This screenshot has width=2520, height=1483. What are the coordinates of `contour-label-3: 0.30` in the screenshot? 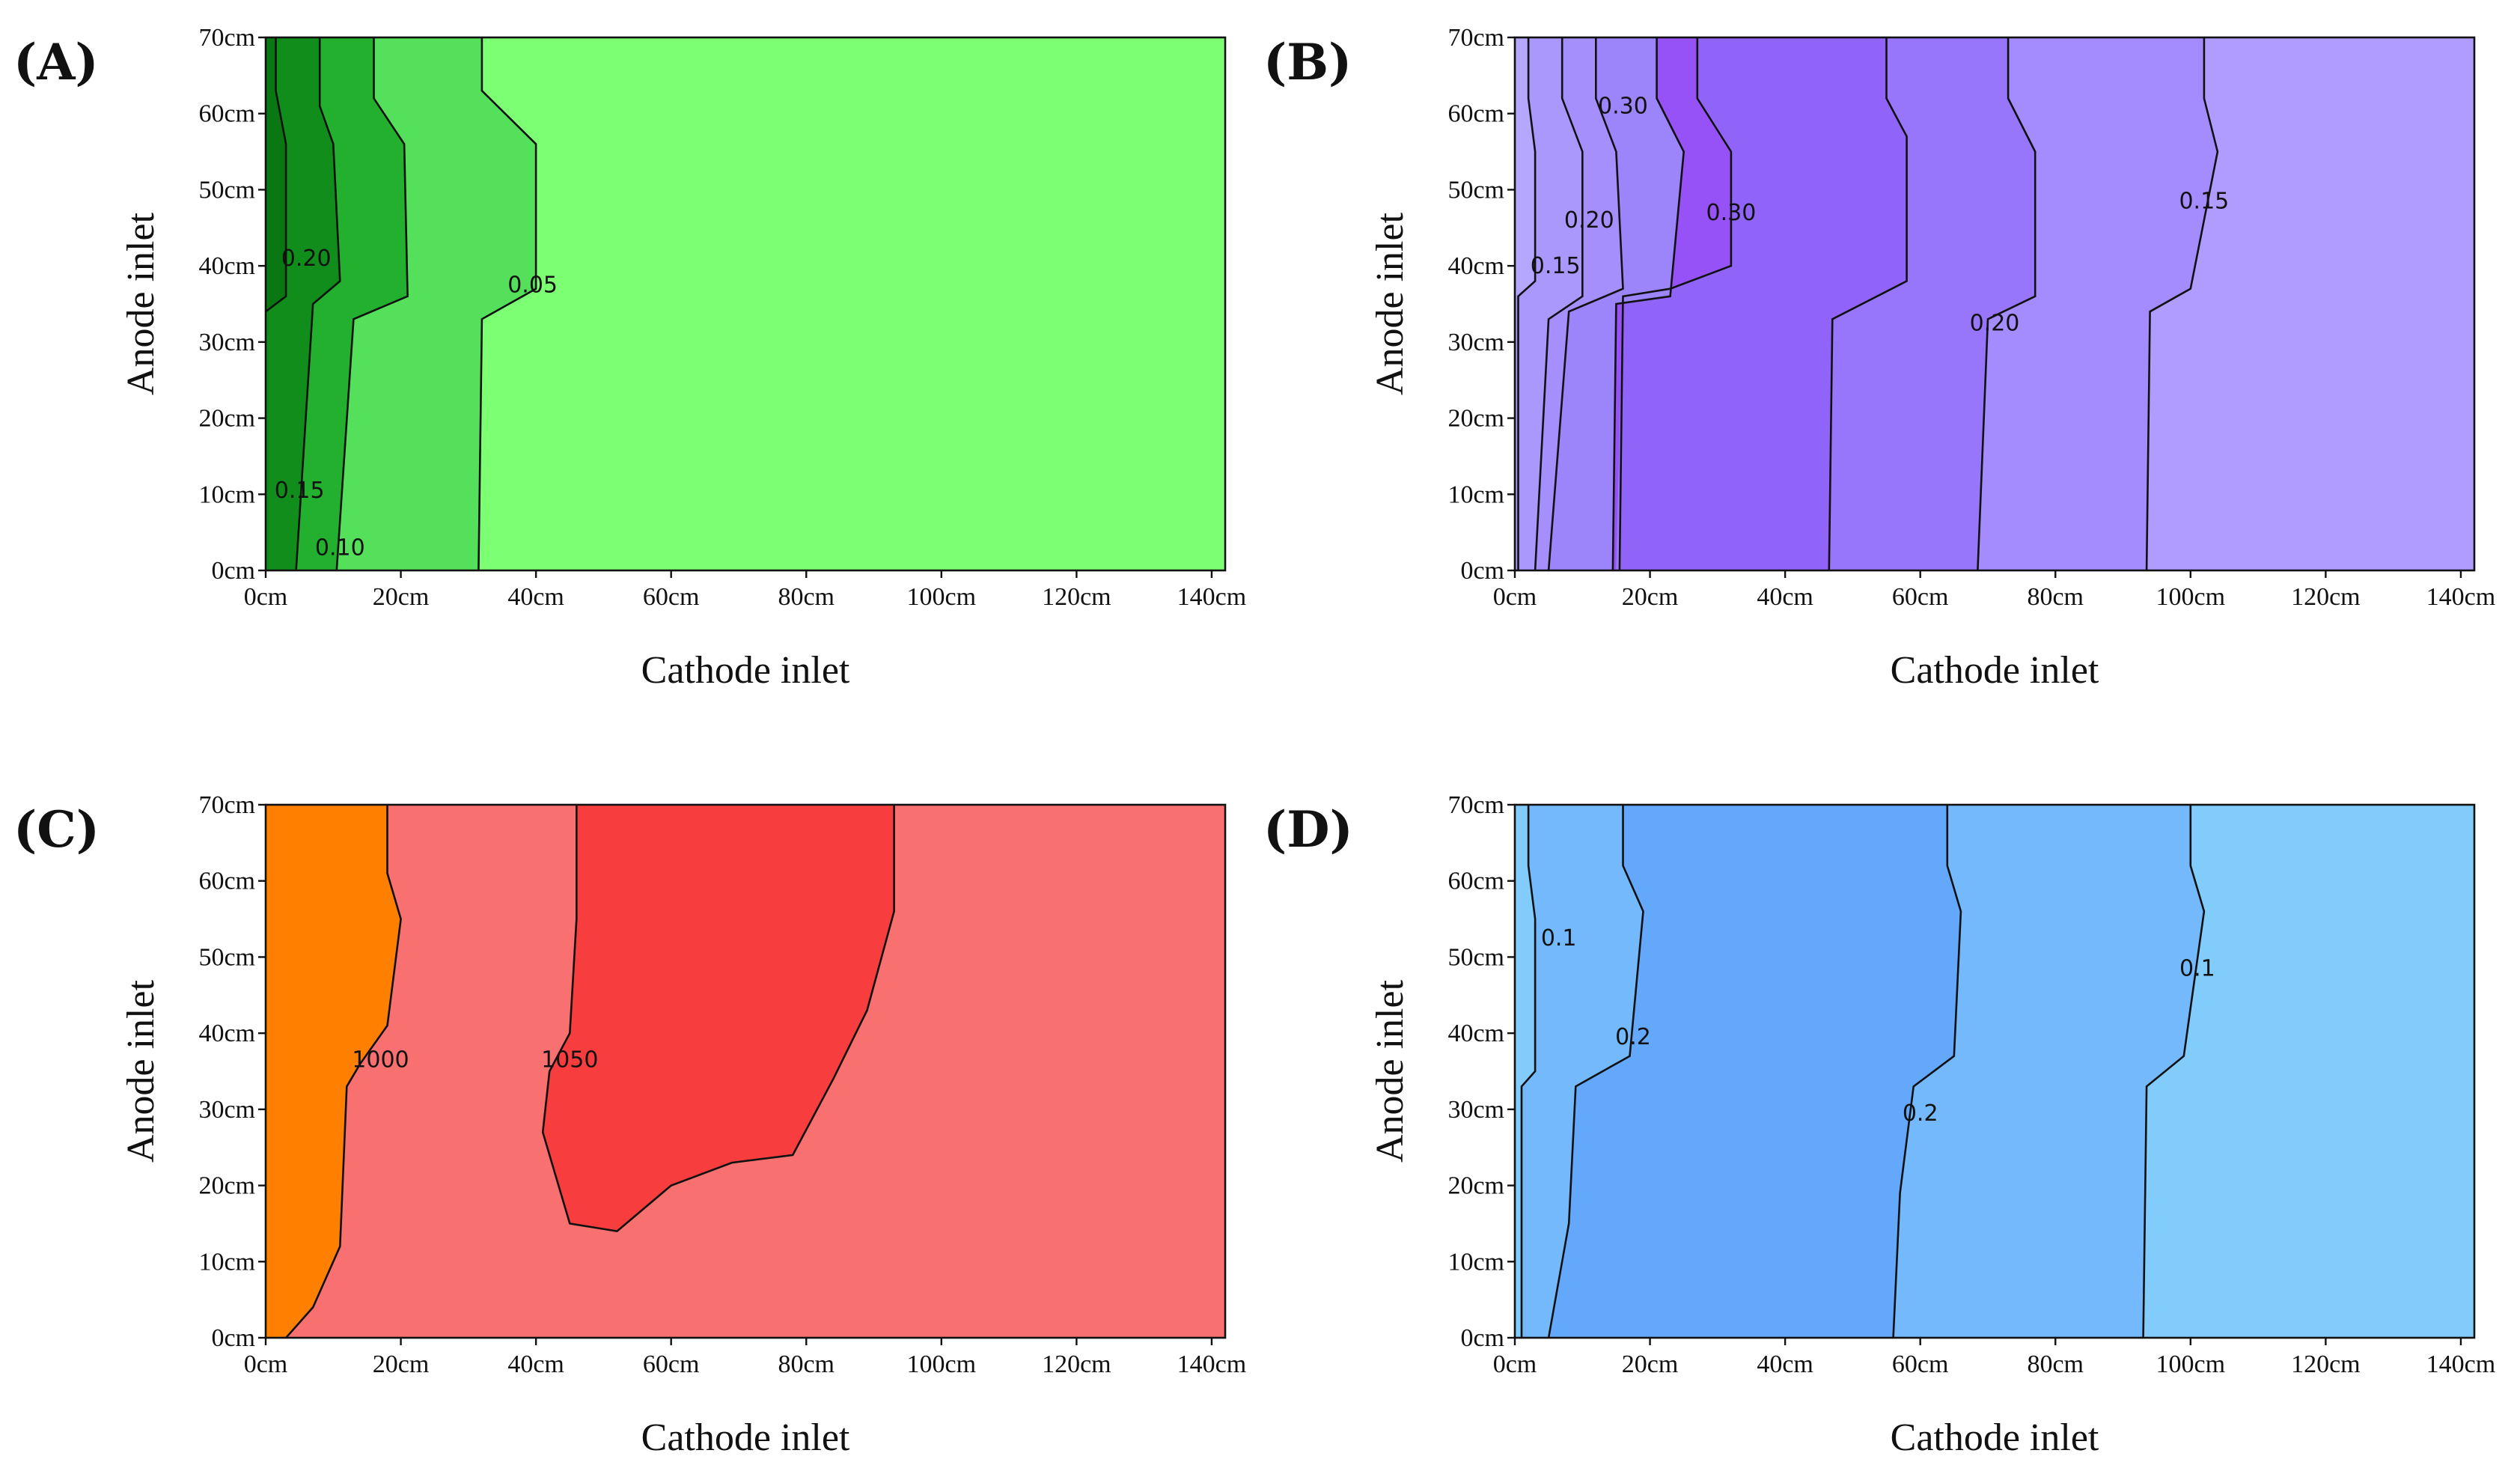 It's located at (1731, 213).